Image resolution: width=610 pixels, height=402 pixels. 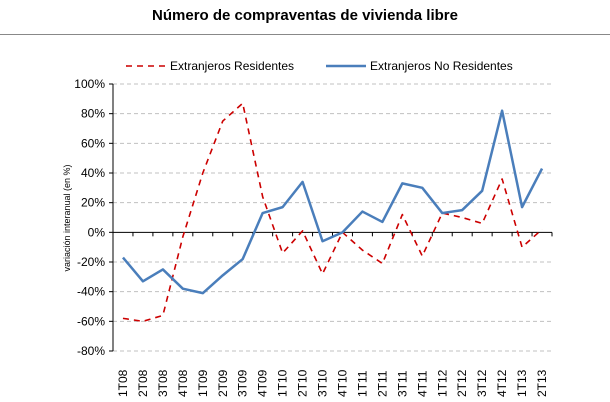 What do you see at coordinates (522, 383) in the screenshot?
I see `x-tick-label: 1T13` at bounding box center [522, 383].